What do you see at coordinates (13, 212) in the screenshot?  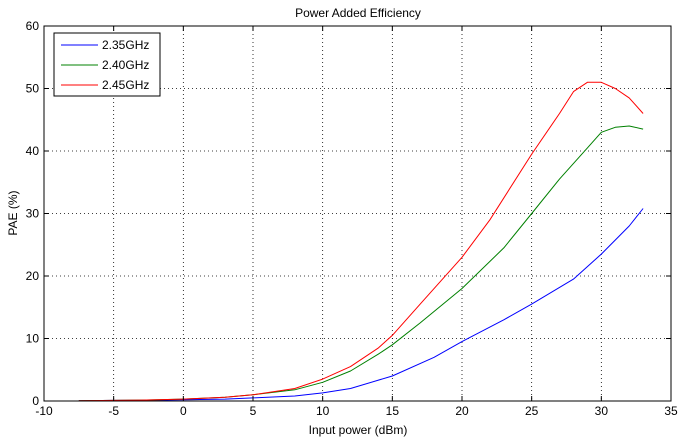 I see `y-axis-label: PAE (%)` at bounding box center [13, 212].